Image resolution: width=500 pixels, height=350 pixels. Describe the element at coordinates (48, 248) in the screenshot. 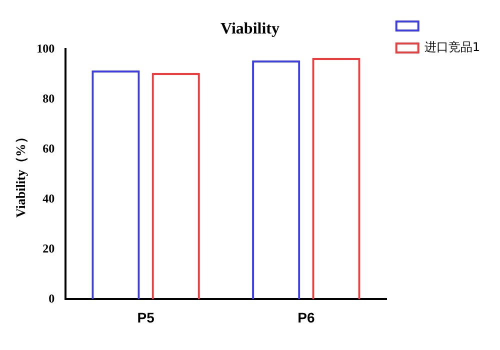

I see `y-tick-label: 20` at that location.